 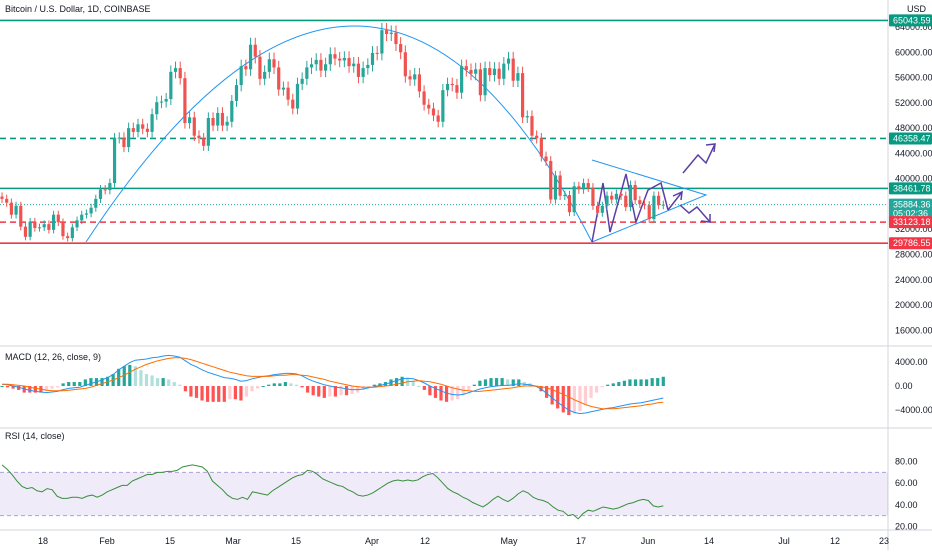 What do you see at coordinates (699, 158) in the screenshot?
I see `projection-up-arrow` at bounding box center [699, 158].